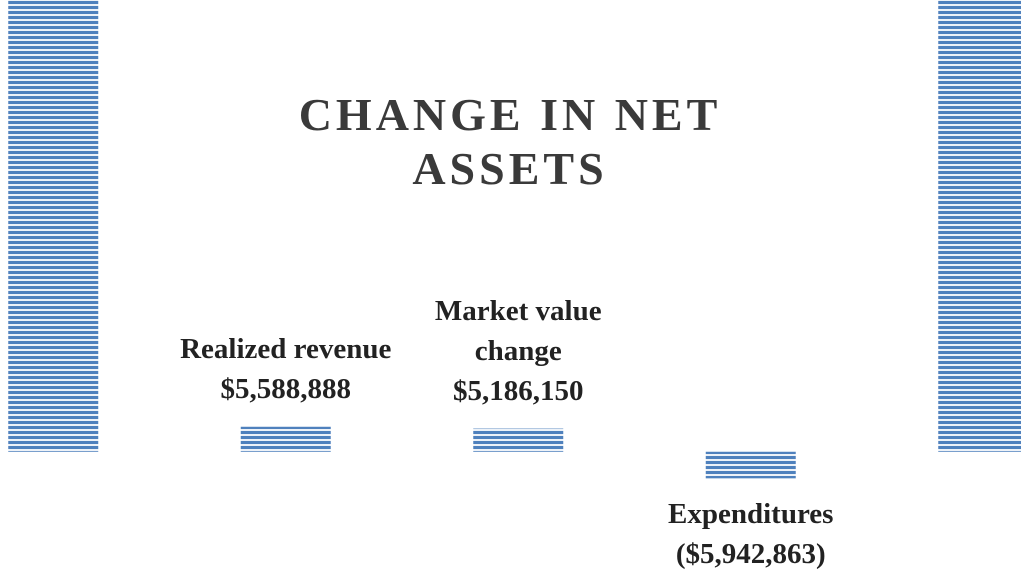  I want to click on value-label: $5,588,888, so click(286, 388).